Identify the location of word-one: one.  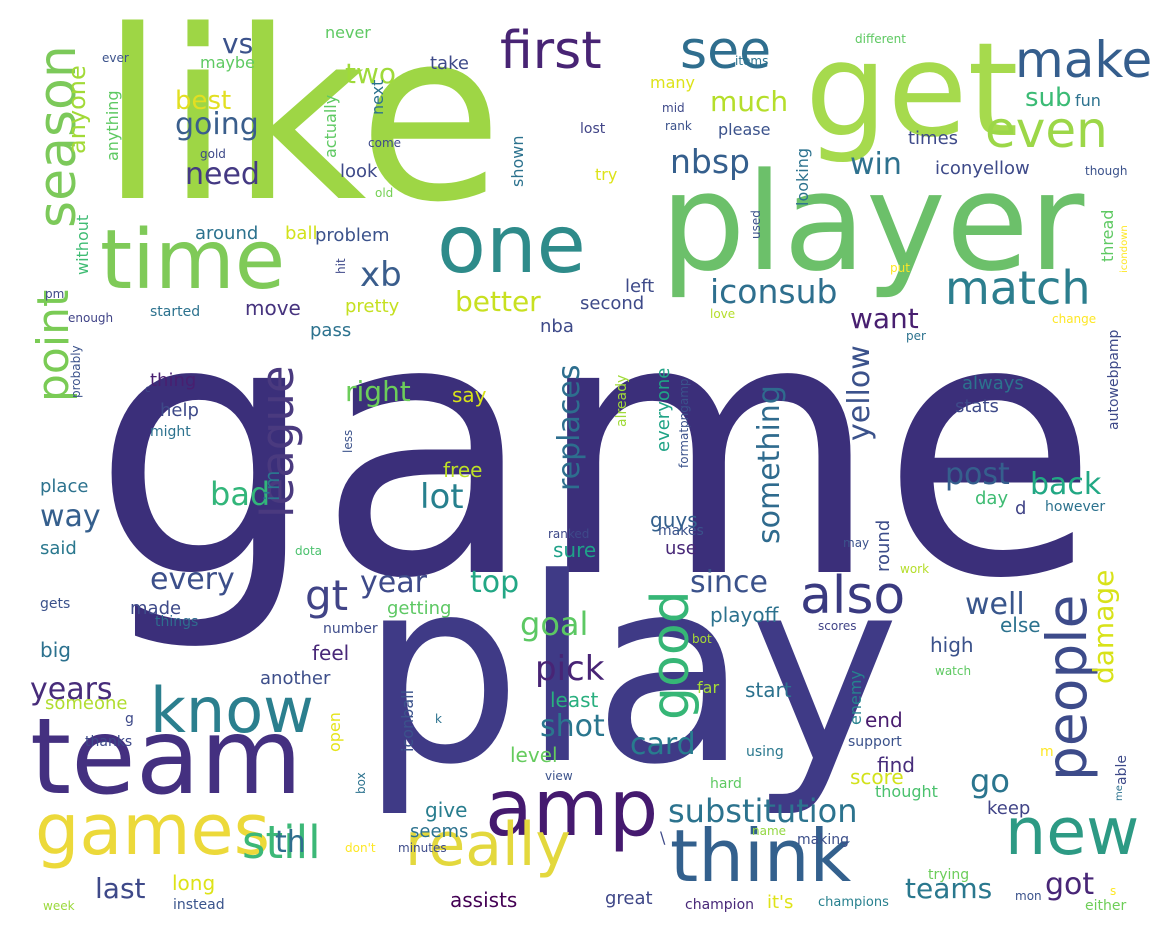
(511, 244).